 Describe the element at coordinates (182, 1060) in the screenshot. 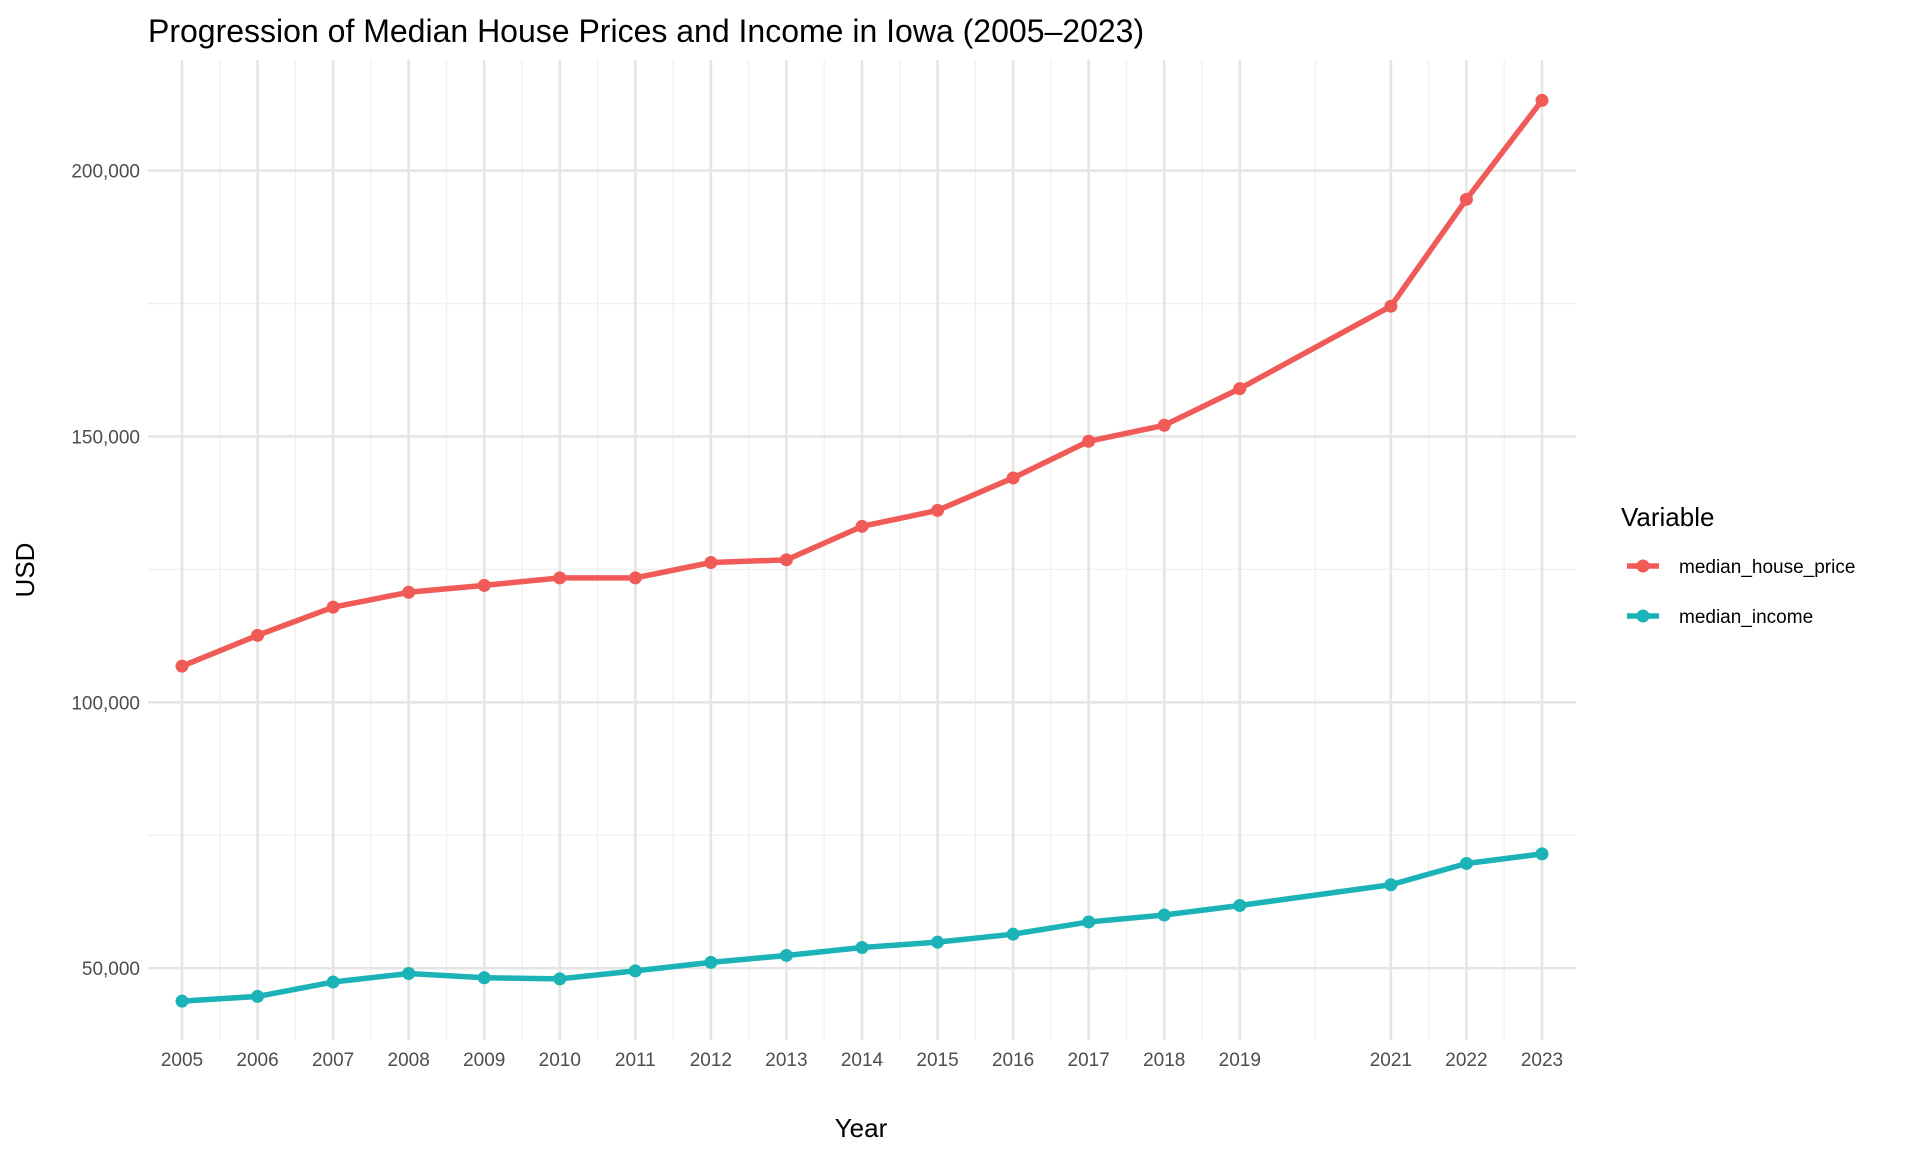

I see `x-tick-label: 2005` at that location.